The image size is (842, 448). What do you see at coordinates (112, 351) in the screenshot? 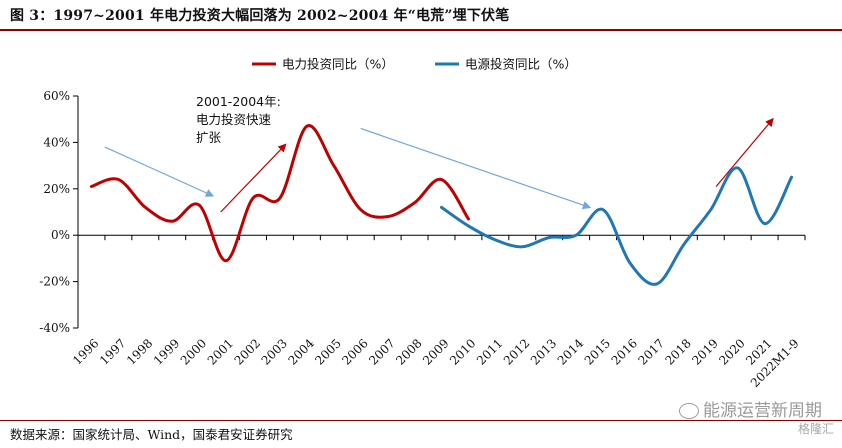
I see `x-tick-label: 1997` at bounding box center [112, 351].